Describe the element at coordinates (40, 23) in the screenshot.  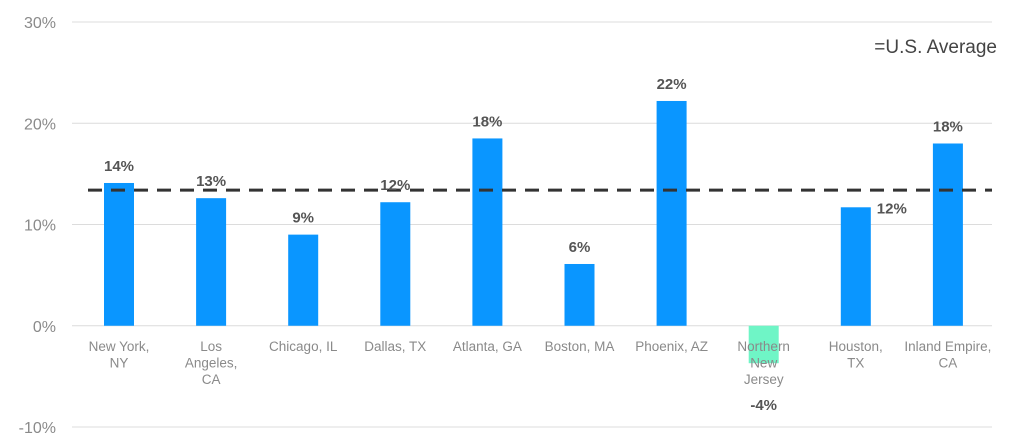
I see `y-tick-label: 30%` at that location.